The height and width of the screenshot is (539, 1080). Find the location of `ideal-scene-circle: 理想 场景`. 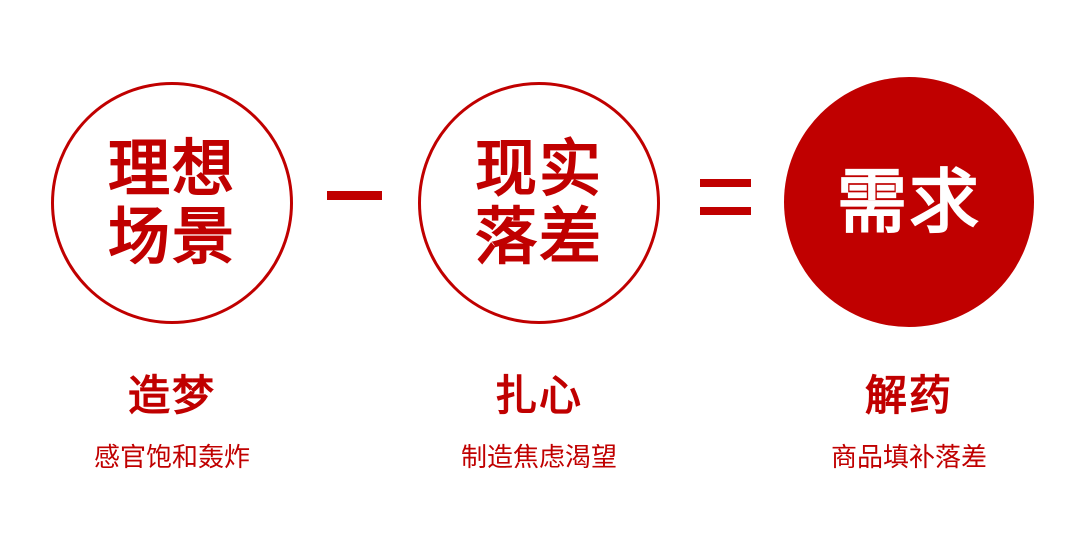

ideal-scene-circle: 理想 场景 is located at coordinates (172, 203).